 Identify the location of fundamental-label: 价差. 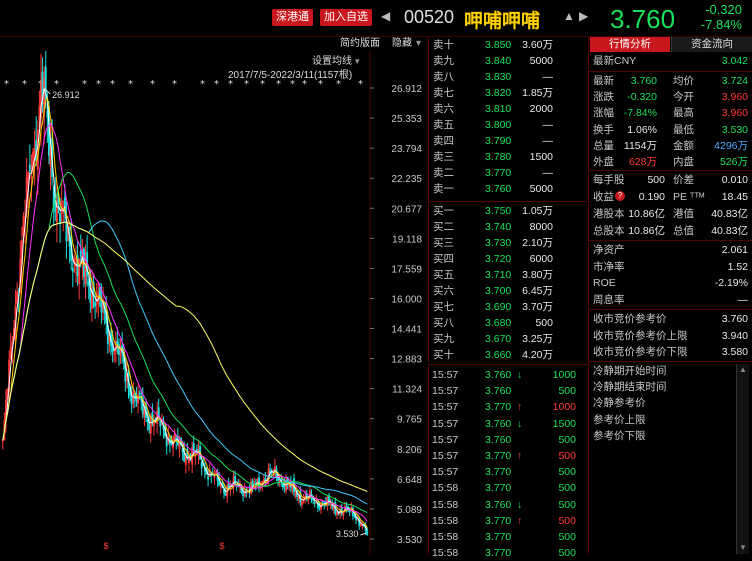
(683, 180).